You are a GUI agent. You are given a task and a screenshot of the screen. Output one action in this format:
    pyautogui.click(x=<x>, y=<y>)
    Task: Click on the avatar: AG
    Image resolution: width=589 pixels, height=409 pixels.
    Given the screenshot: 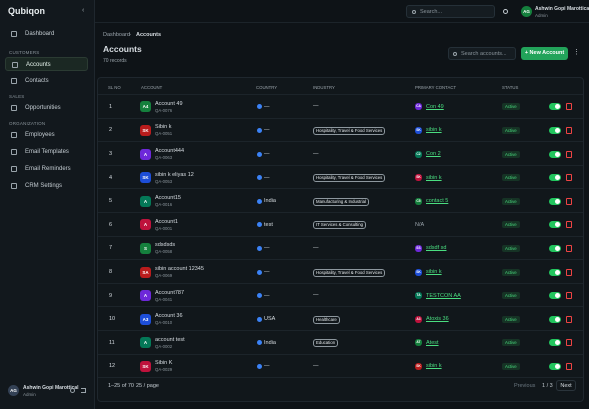 What is the action you would take?
    pyautogui.click(x=526, y=11)
    